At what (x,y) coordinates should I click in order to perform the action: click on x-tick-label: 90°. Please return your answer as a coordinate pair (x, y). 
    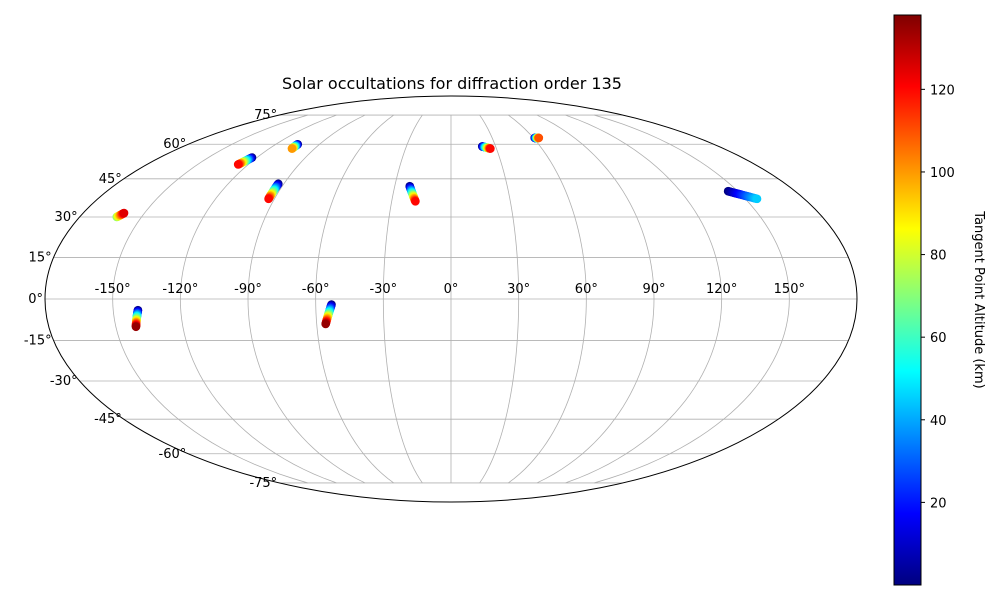
    Looking at the image, I should click on (653, 289).